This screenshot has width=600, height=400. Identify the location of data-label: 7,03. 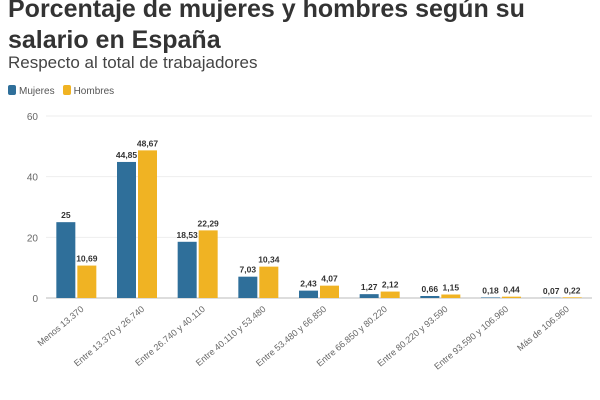
(248, 270).